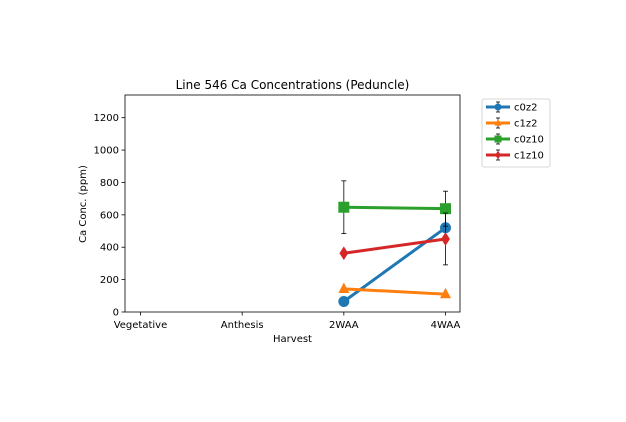 Image resolution: width=626 pixels, height=422 pixels. What do you see at coordinates (511, 123) in the screenshot?
I see `legend-entry: c1z2` at bounding box center [511, 123].